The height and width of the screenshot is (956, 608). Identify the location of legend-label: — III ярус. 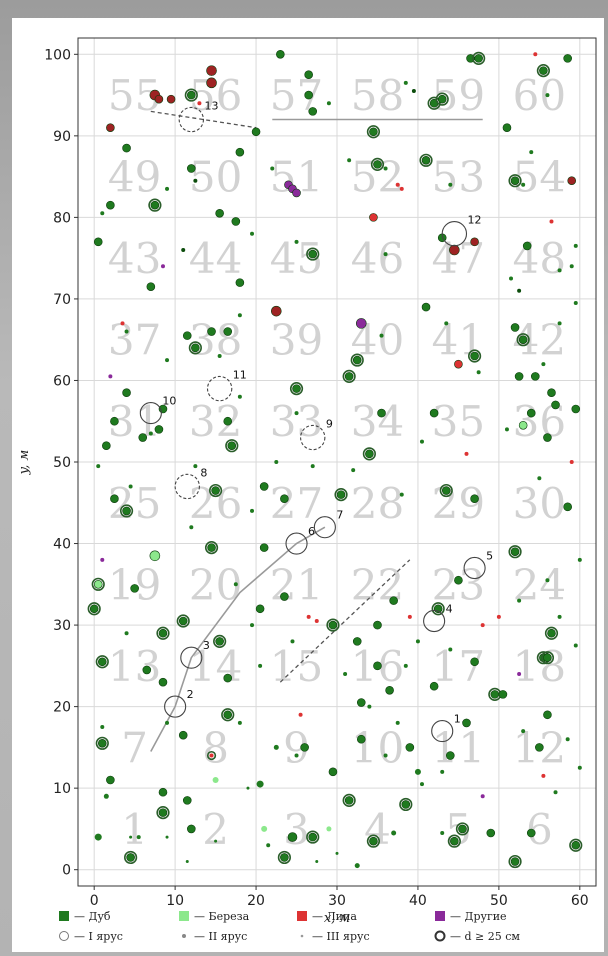
(341, 936).